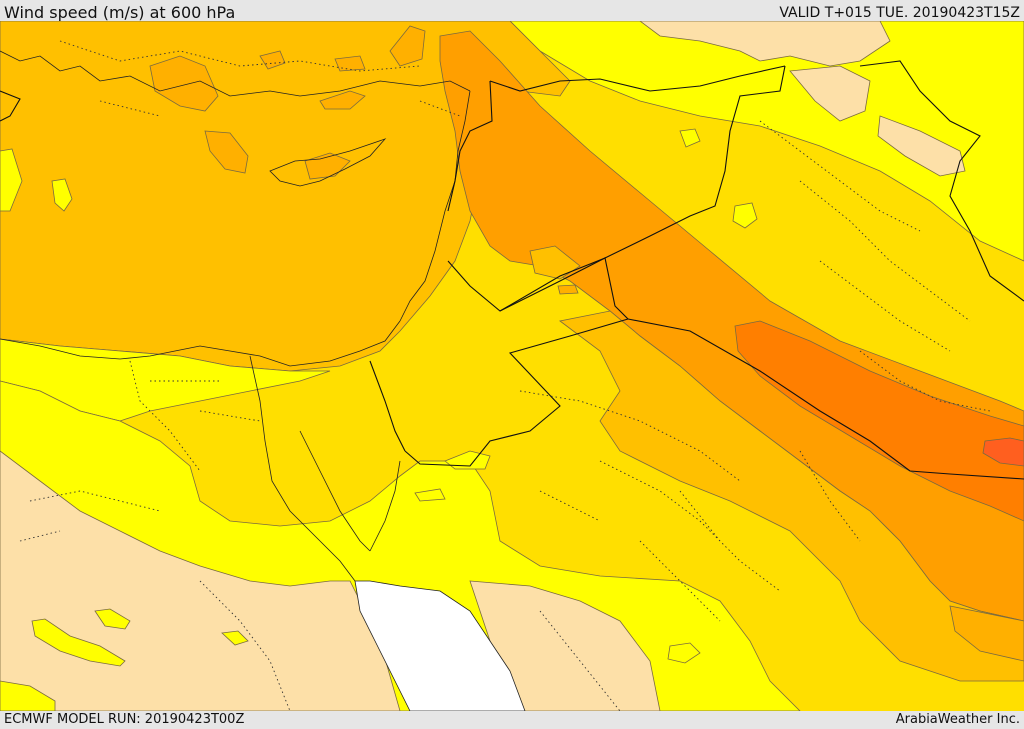 The image size is (1024, 729). I want to click on border-syria-lebanon, so click(470, 146).